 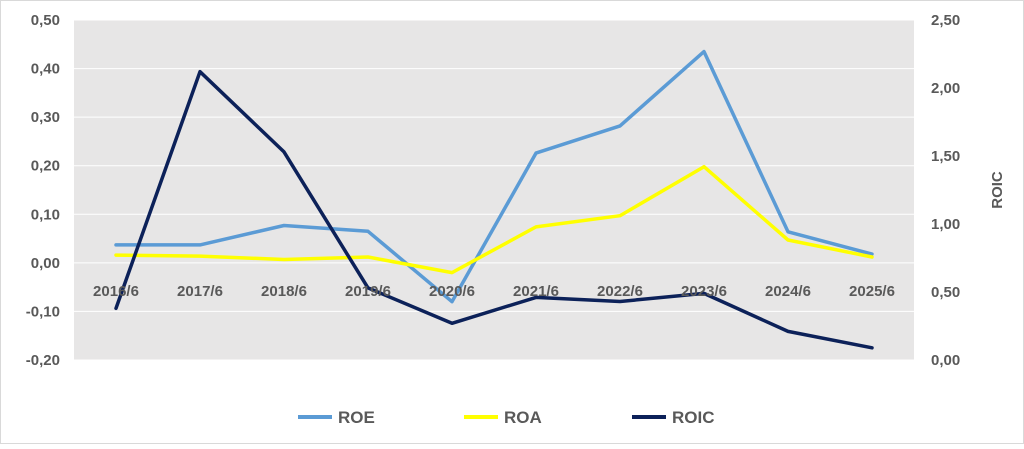 What do you see at coordinates (523, 417) in the screenshot?
I see `legend-label-roa: ROA` at bounding box center [523, 417].